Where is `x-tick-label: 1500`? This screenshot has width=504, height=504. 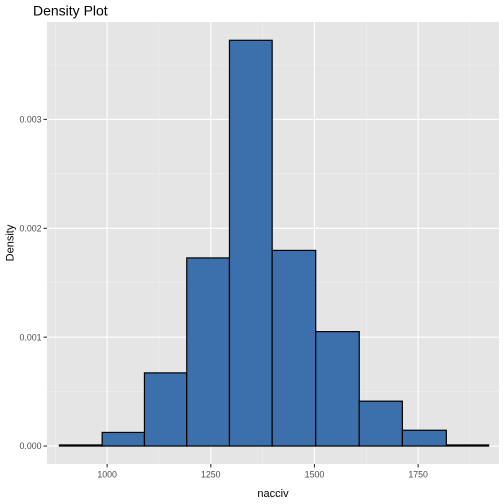 x-tick-label: 1500 is located at coordinates (315, 475).